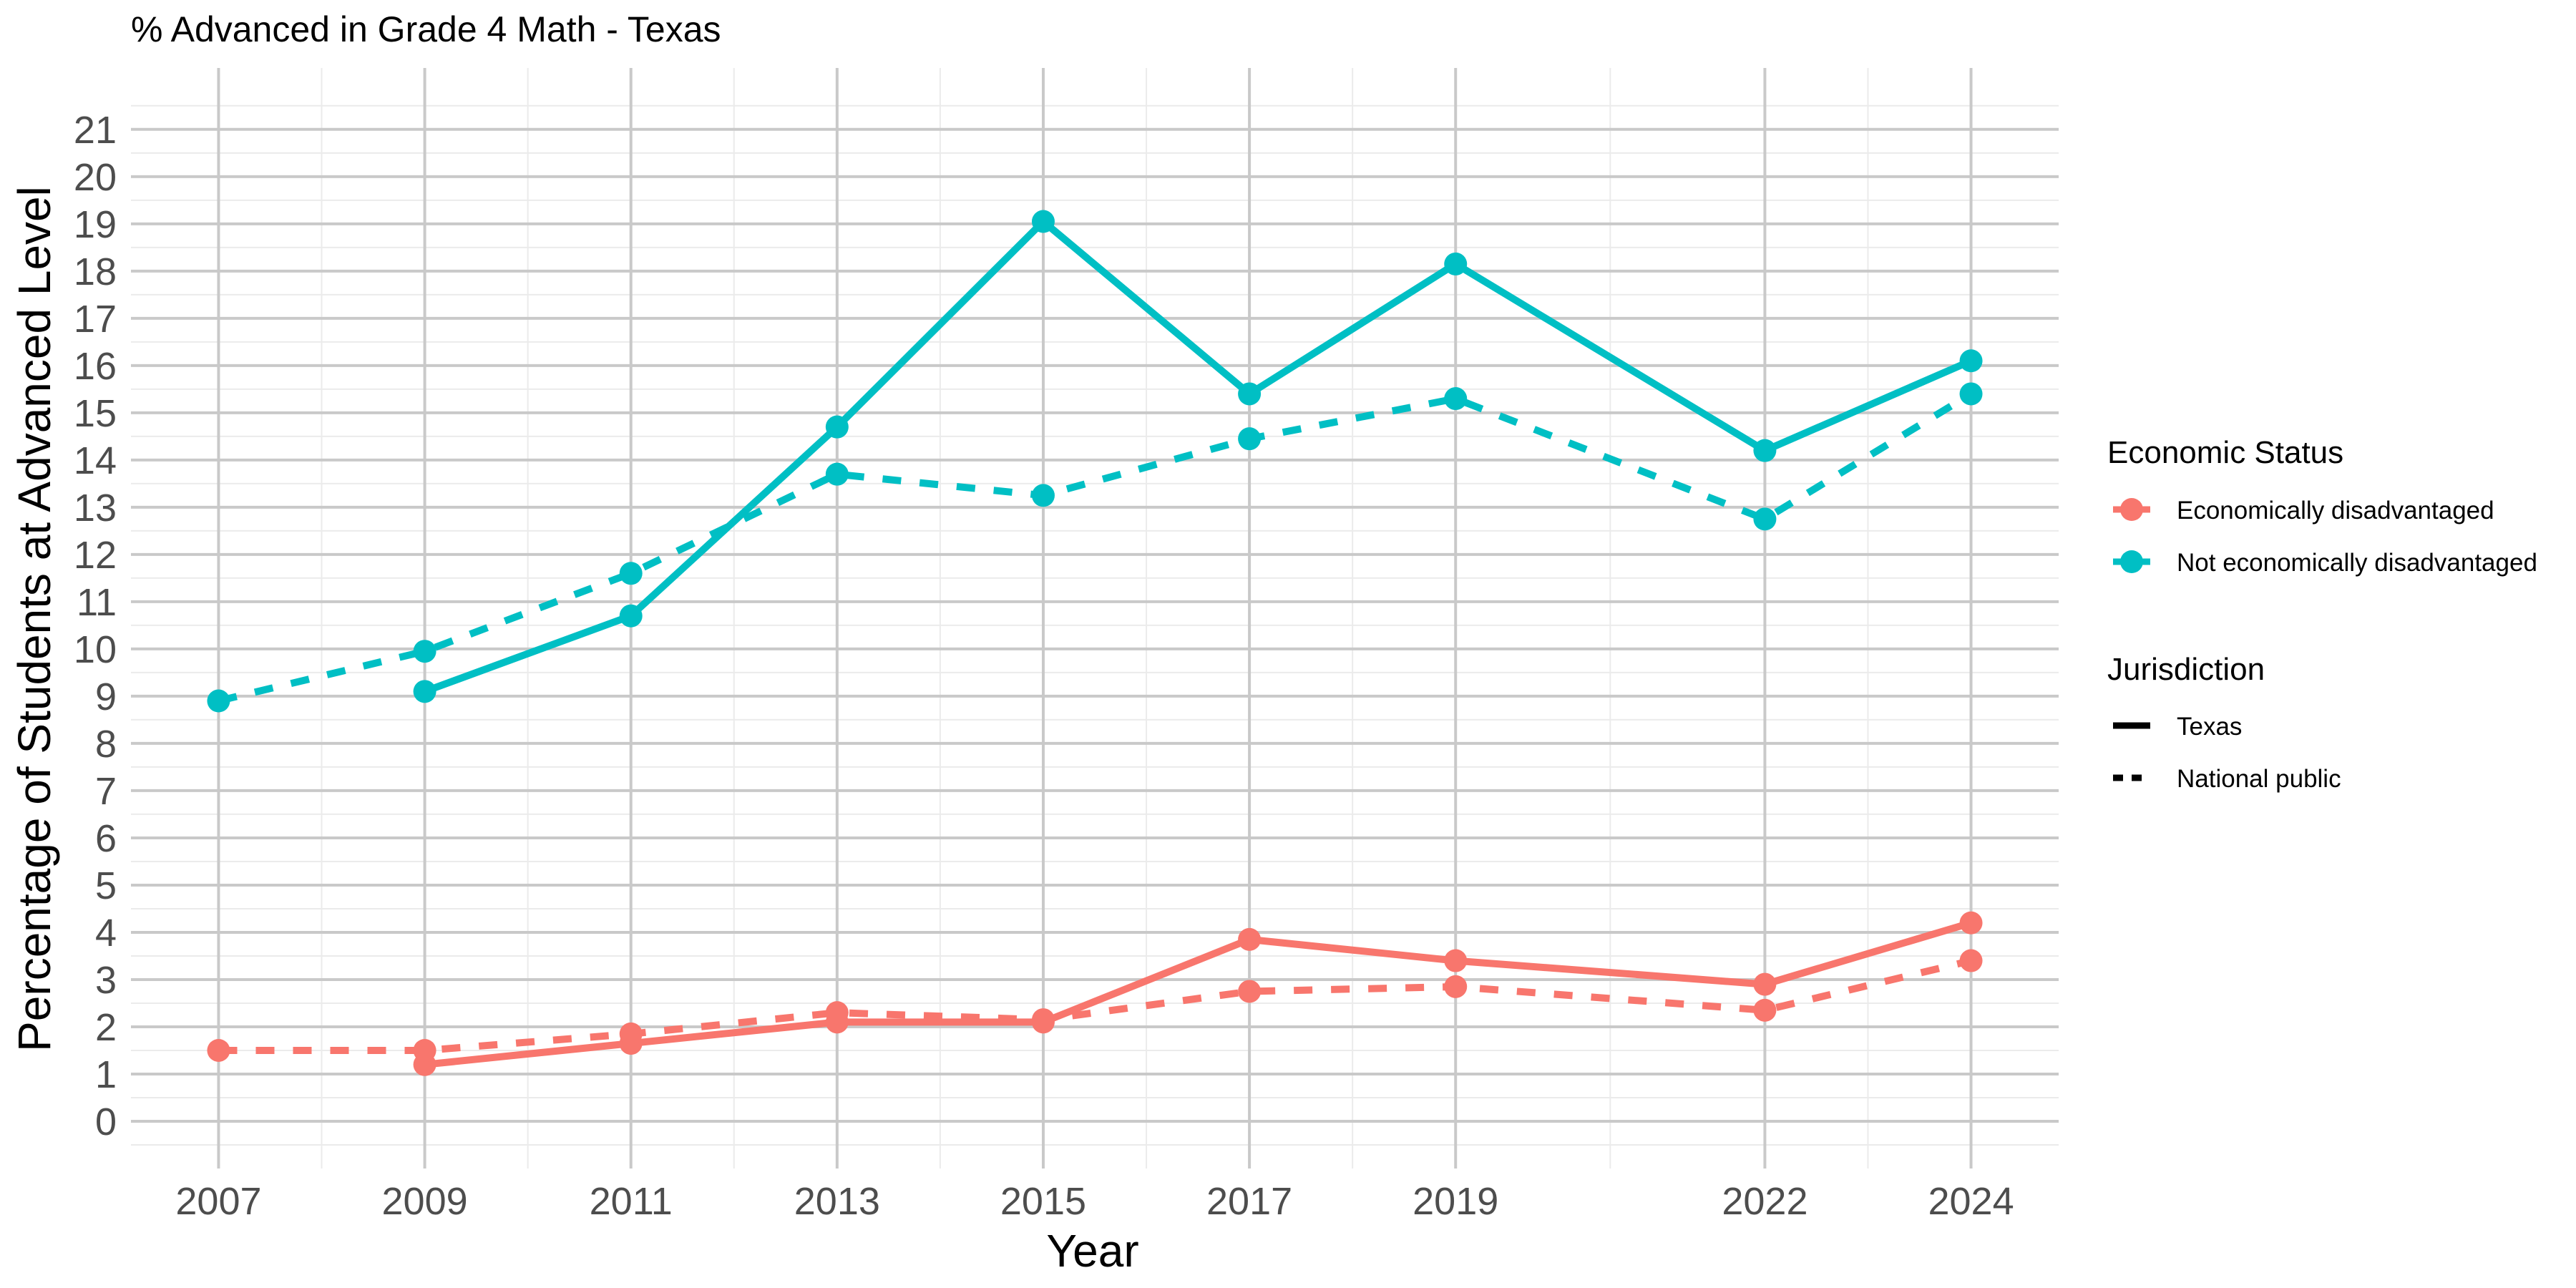 This screenshot has width=2576, height=1288. I want to click on y-tick-label: 4, so click(106, 933).